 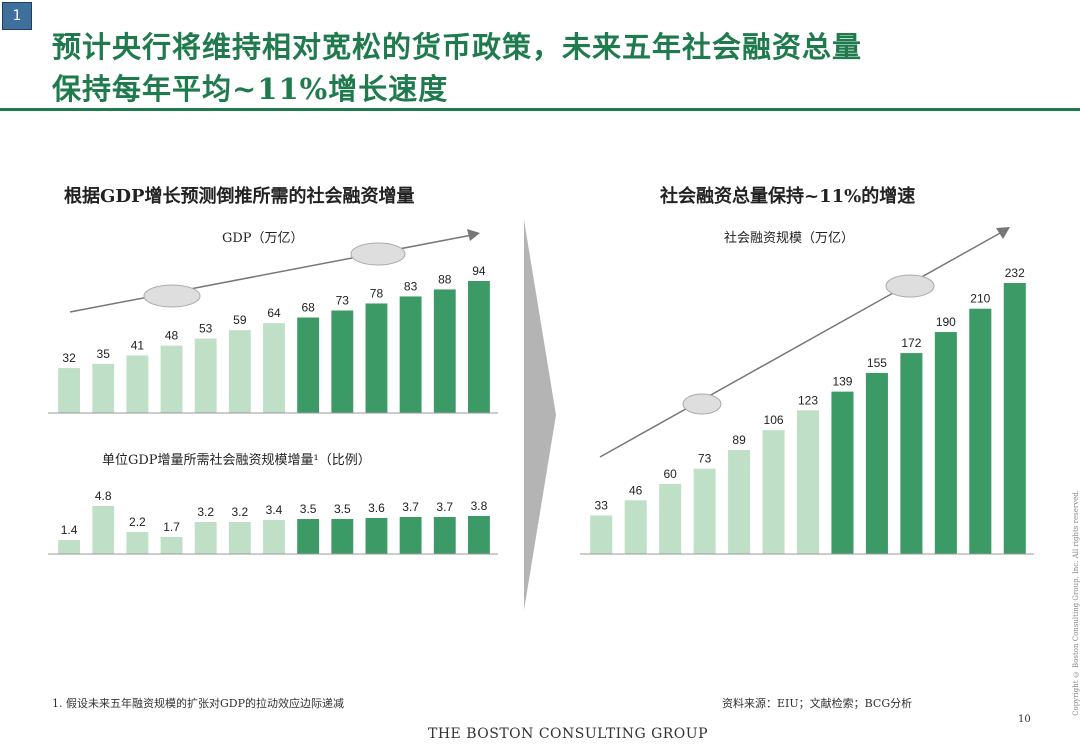 What do you see at coordinates (308, 308) in the screenshot?
I see `gdp-bar-label: 68` at bounding box center [308, 308].